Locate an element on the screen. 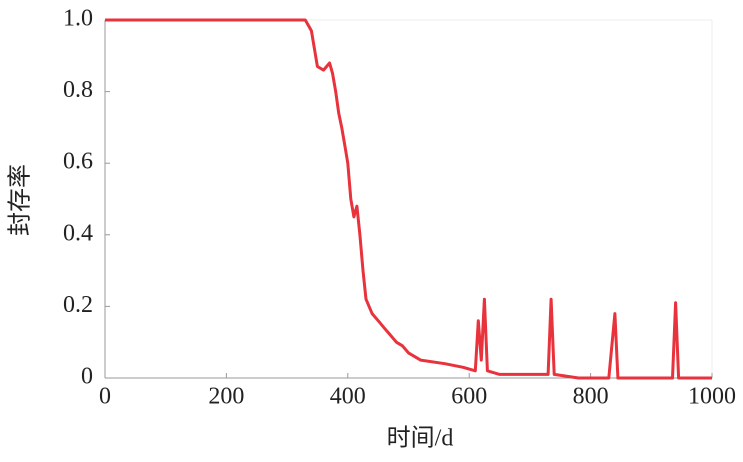 The image size is (743, 462). y-axis-label: 封存率 is located at coordinates (20, 200).